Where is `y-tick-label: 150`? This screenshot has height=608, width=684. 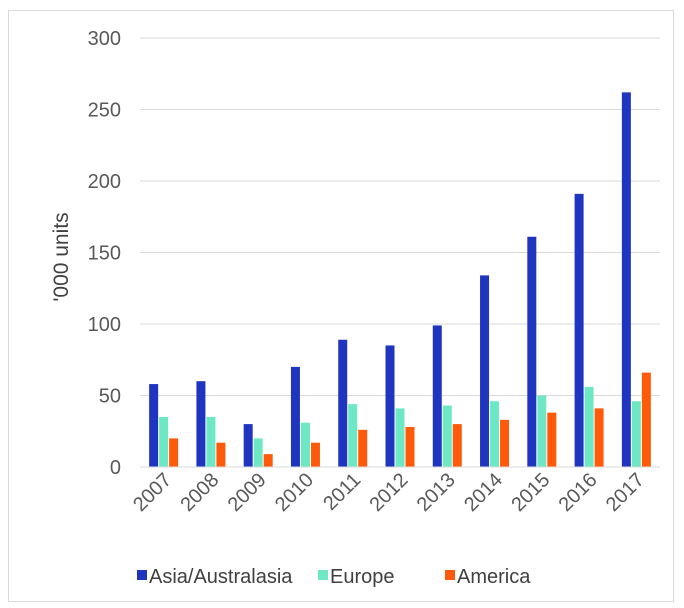
y-tick-label: 150 is located at coordinates (104, 254).